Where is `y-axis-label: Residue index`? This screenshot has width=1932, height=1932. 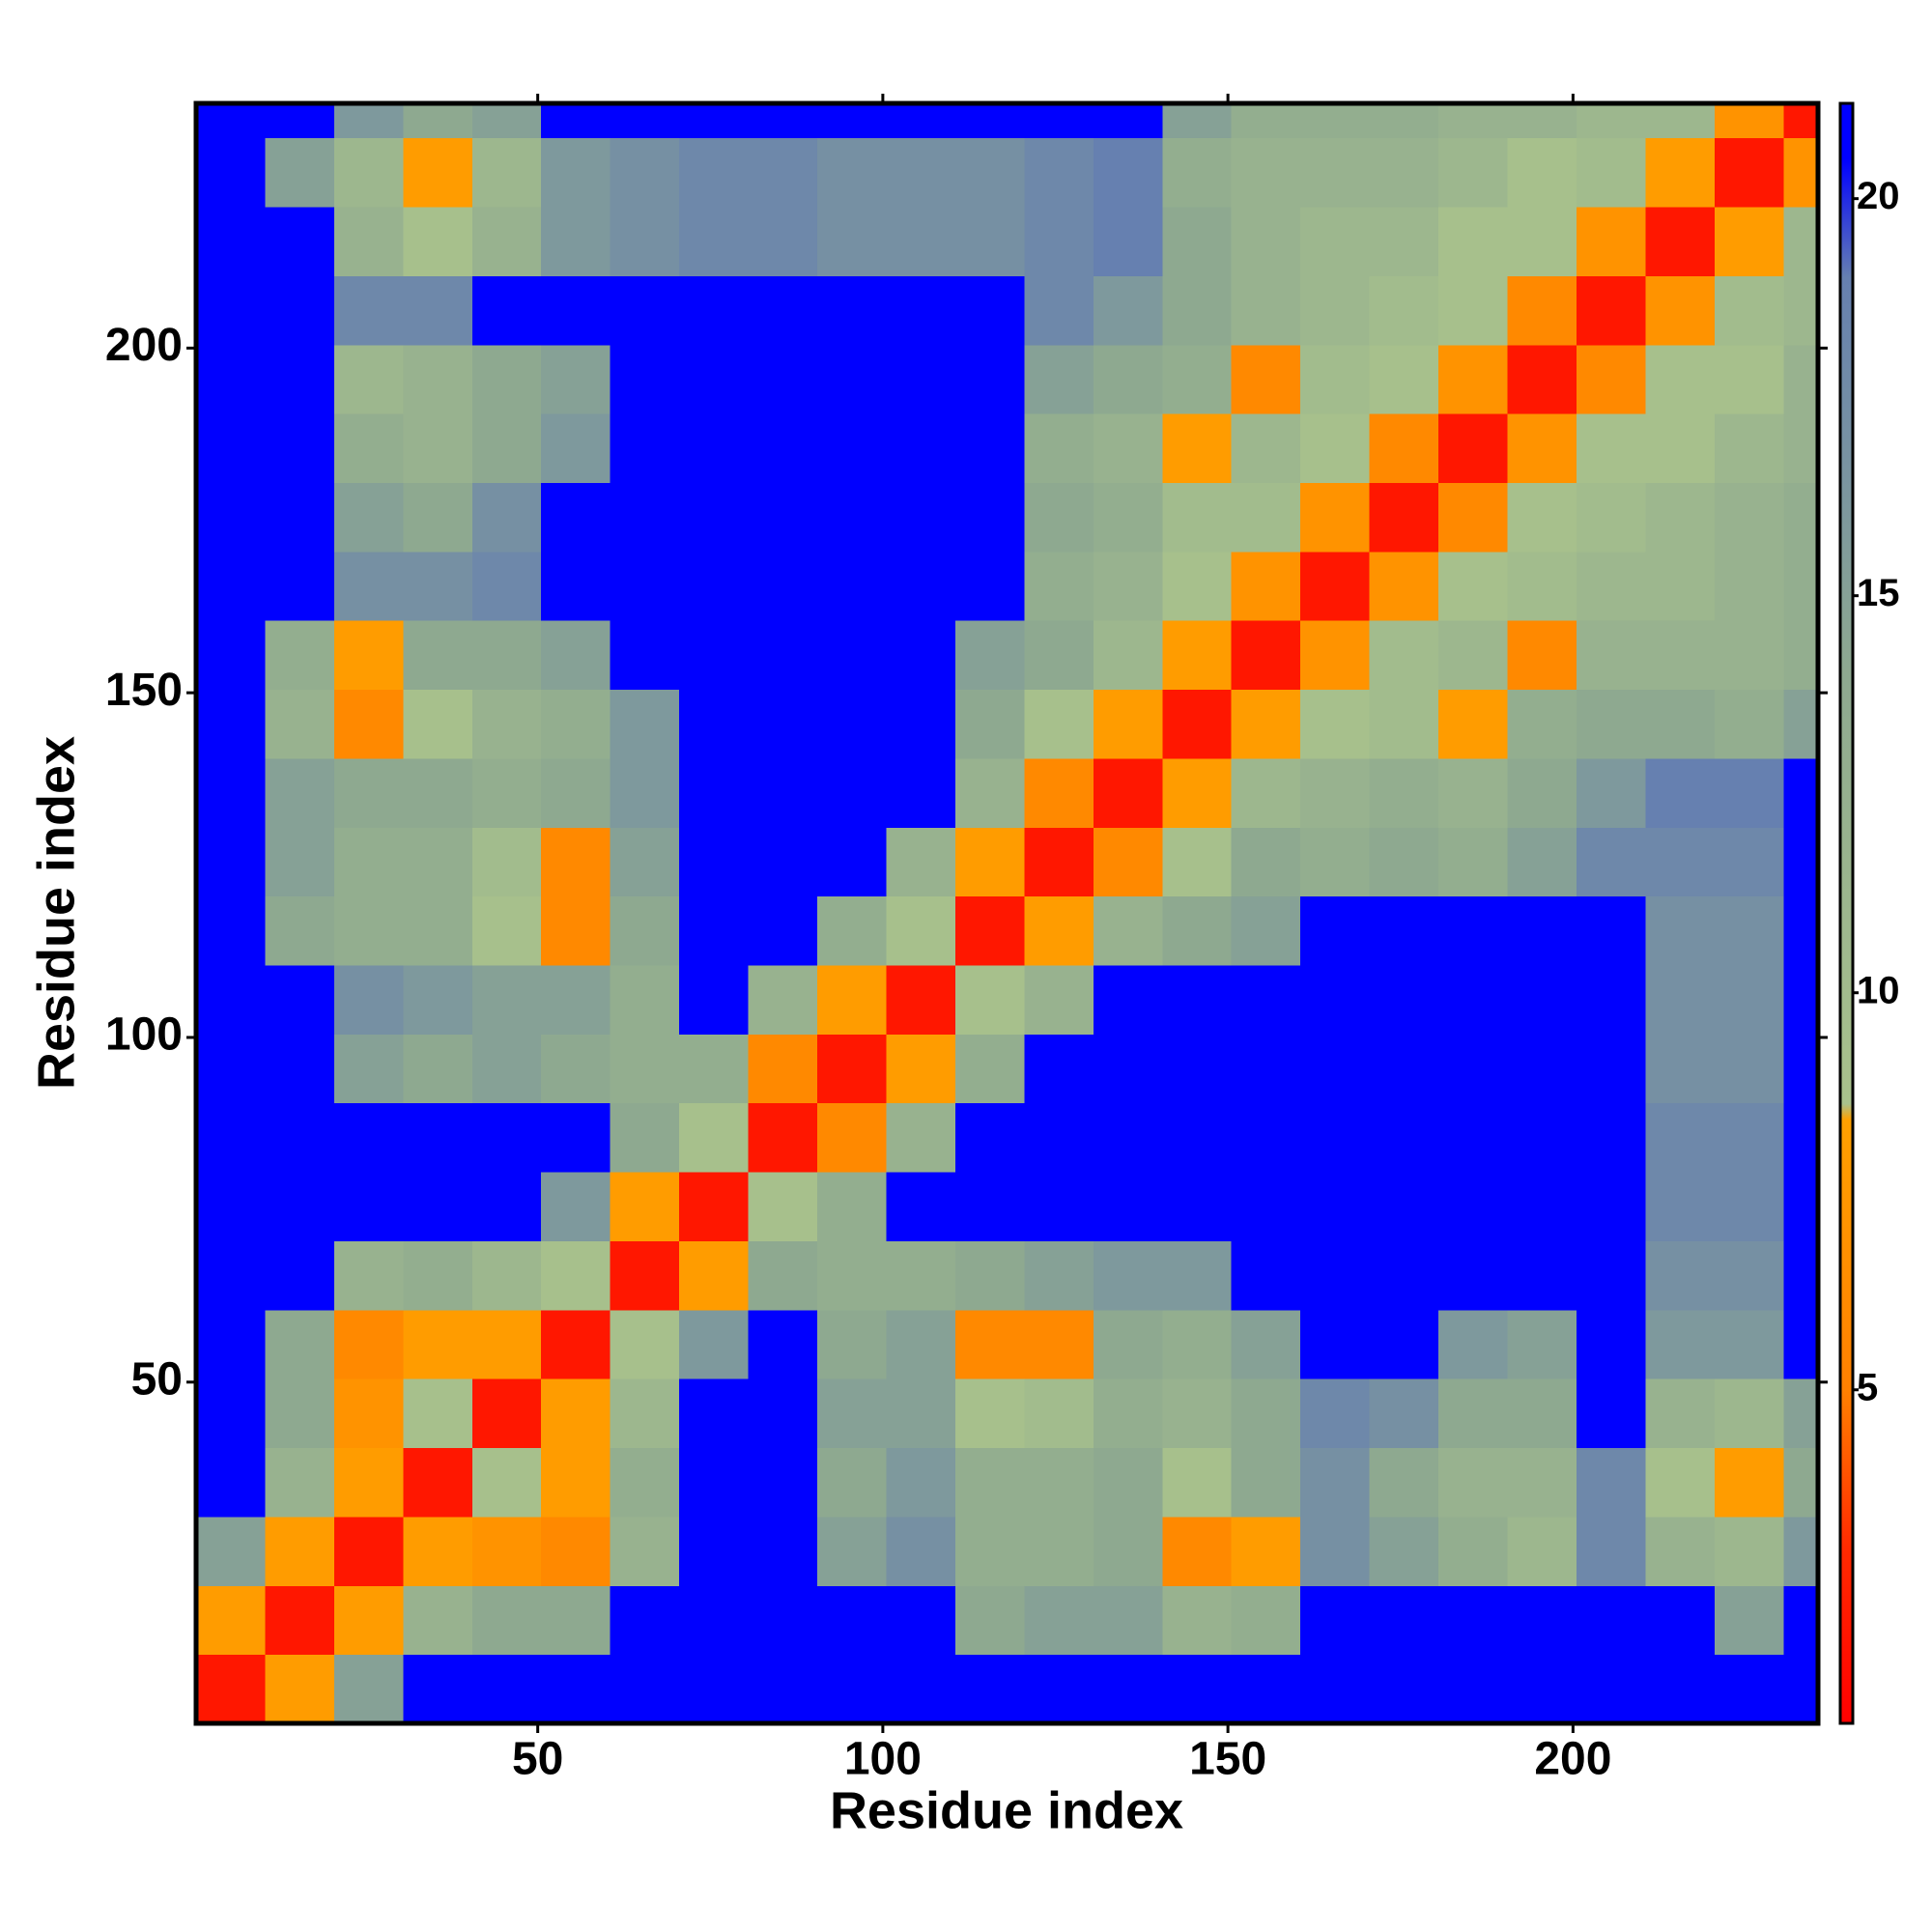
y-axis-label: Residue index is located at coordinates (56, 913).